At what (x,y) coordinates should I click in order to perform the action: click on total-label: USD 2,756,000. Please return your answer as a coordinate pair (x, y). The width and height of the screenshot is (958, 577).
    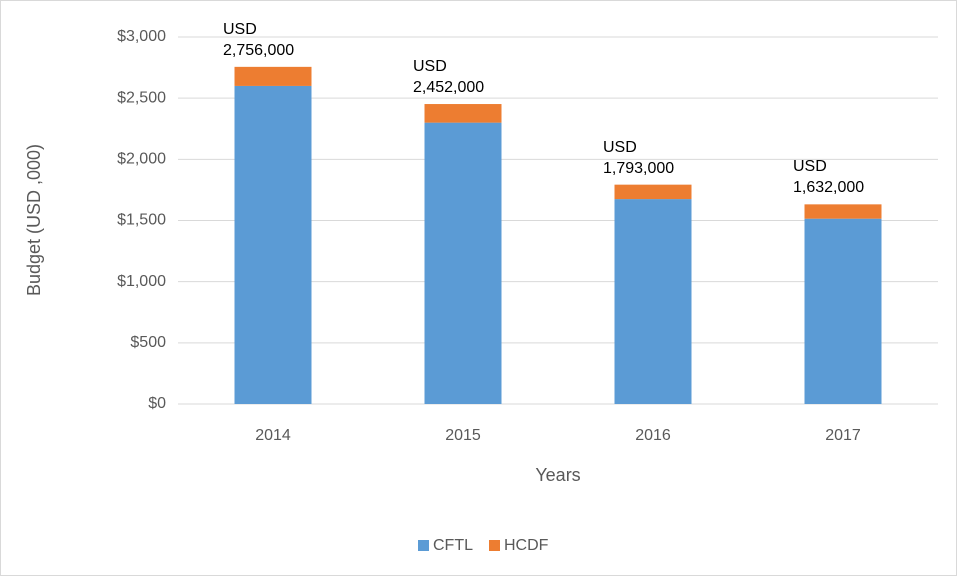
    Looking at the image, I should click on (259, 39).